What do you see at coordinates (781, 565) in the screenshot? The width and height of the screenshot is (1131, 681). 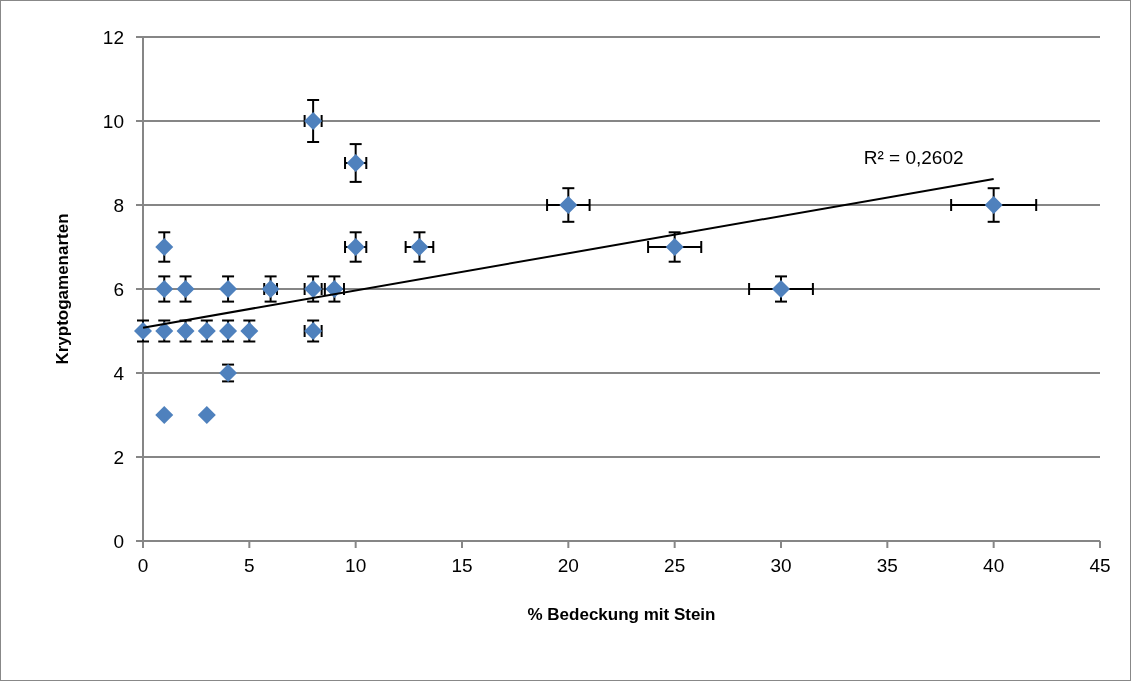 I see `x-tick-label: 30` at bounding box center [781, 565].